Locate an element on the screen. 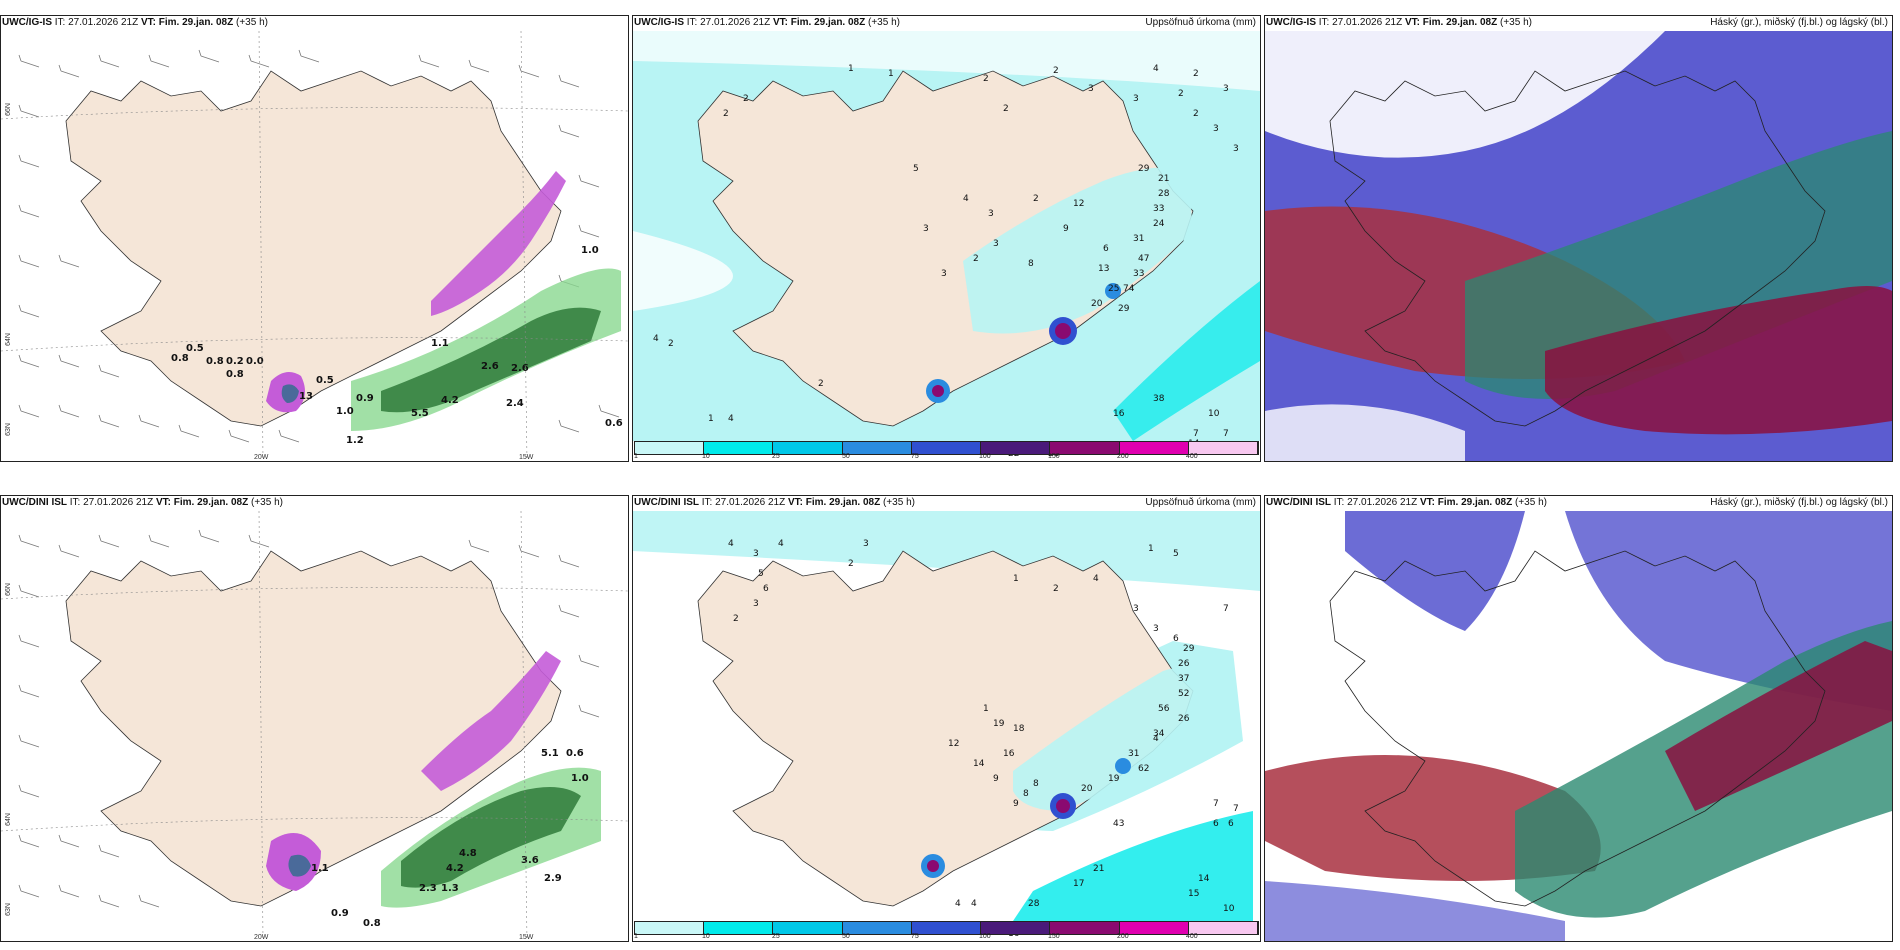 The width and height of the screenshot is (1900, 950). precip-value: 21 is located at coordinates (1098, 869).